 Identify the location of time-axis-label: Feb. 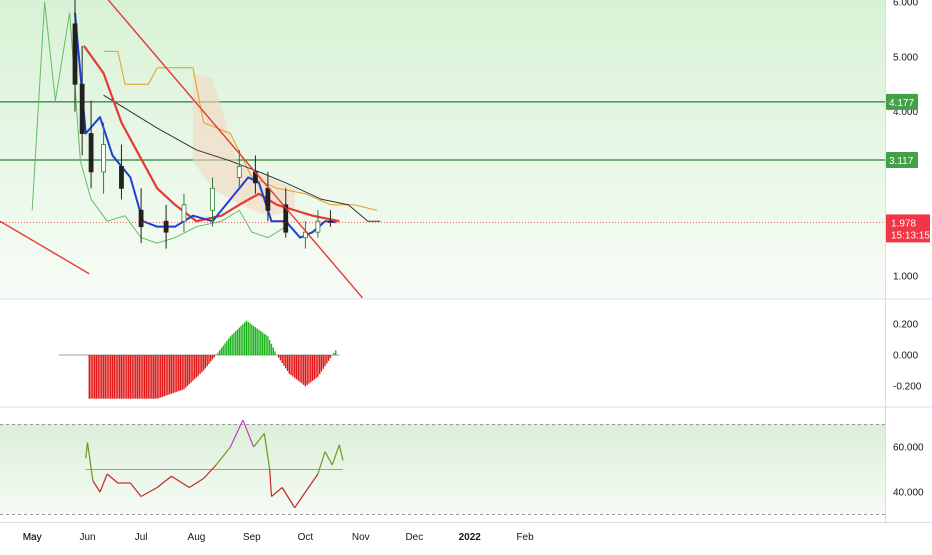
(525, 537).